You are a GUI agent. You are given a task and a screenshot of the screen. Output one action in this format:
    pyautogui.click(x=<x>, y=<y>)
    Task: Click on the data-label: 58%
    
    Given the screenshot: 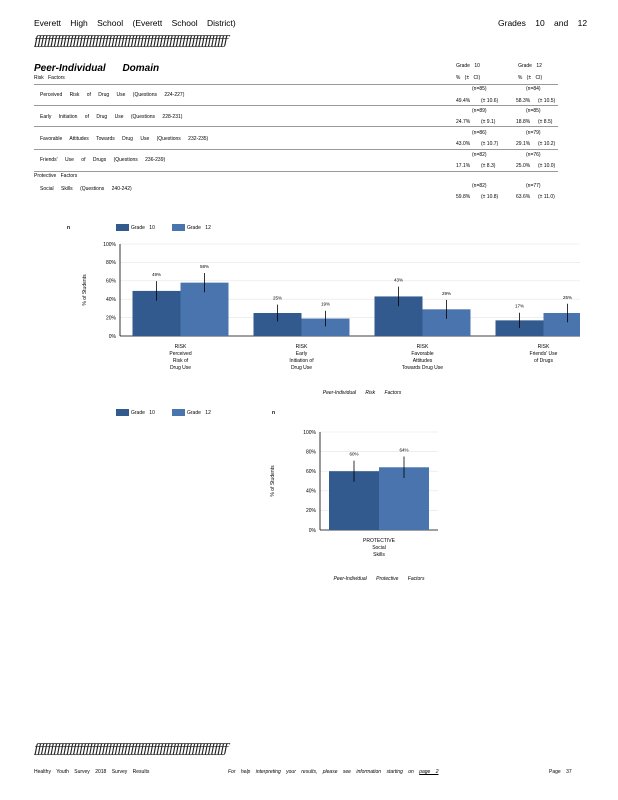 What is the action you would take?
    pyautogui.click(x=204, y=266)
    